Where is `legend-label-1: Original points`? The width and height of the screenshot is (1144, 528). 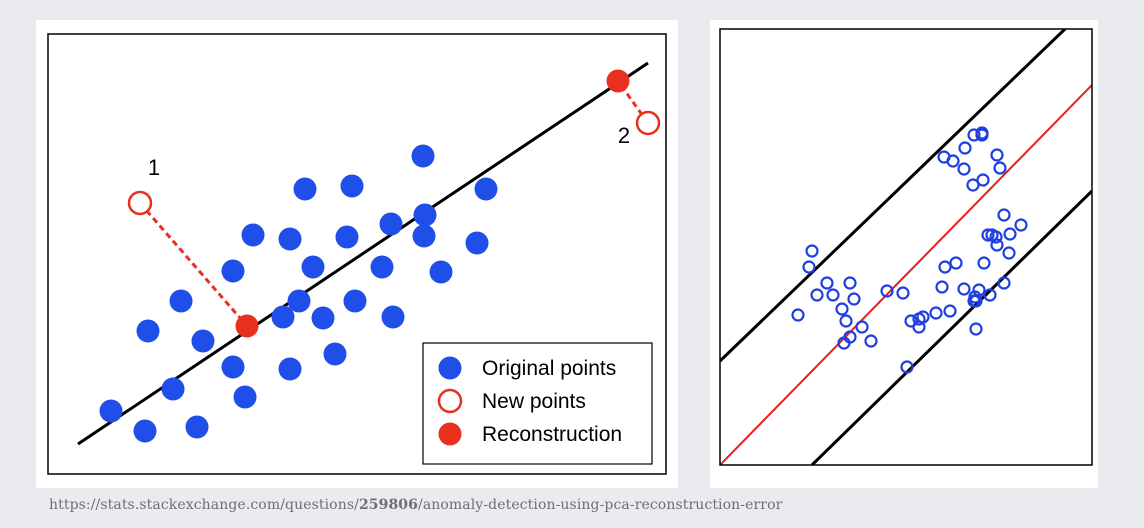
legend-label-1: Original points is located at coordinates (549, 368).